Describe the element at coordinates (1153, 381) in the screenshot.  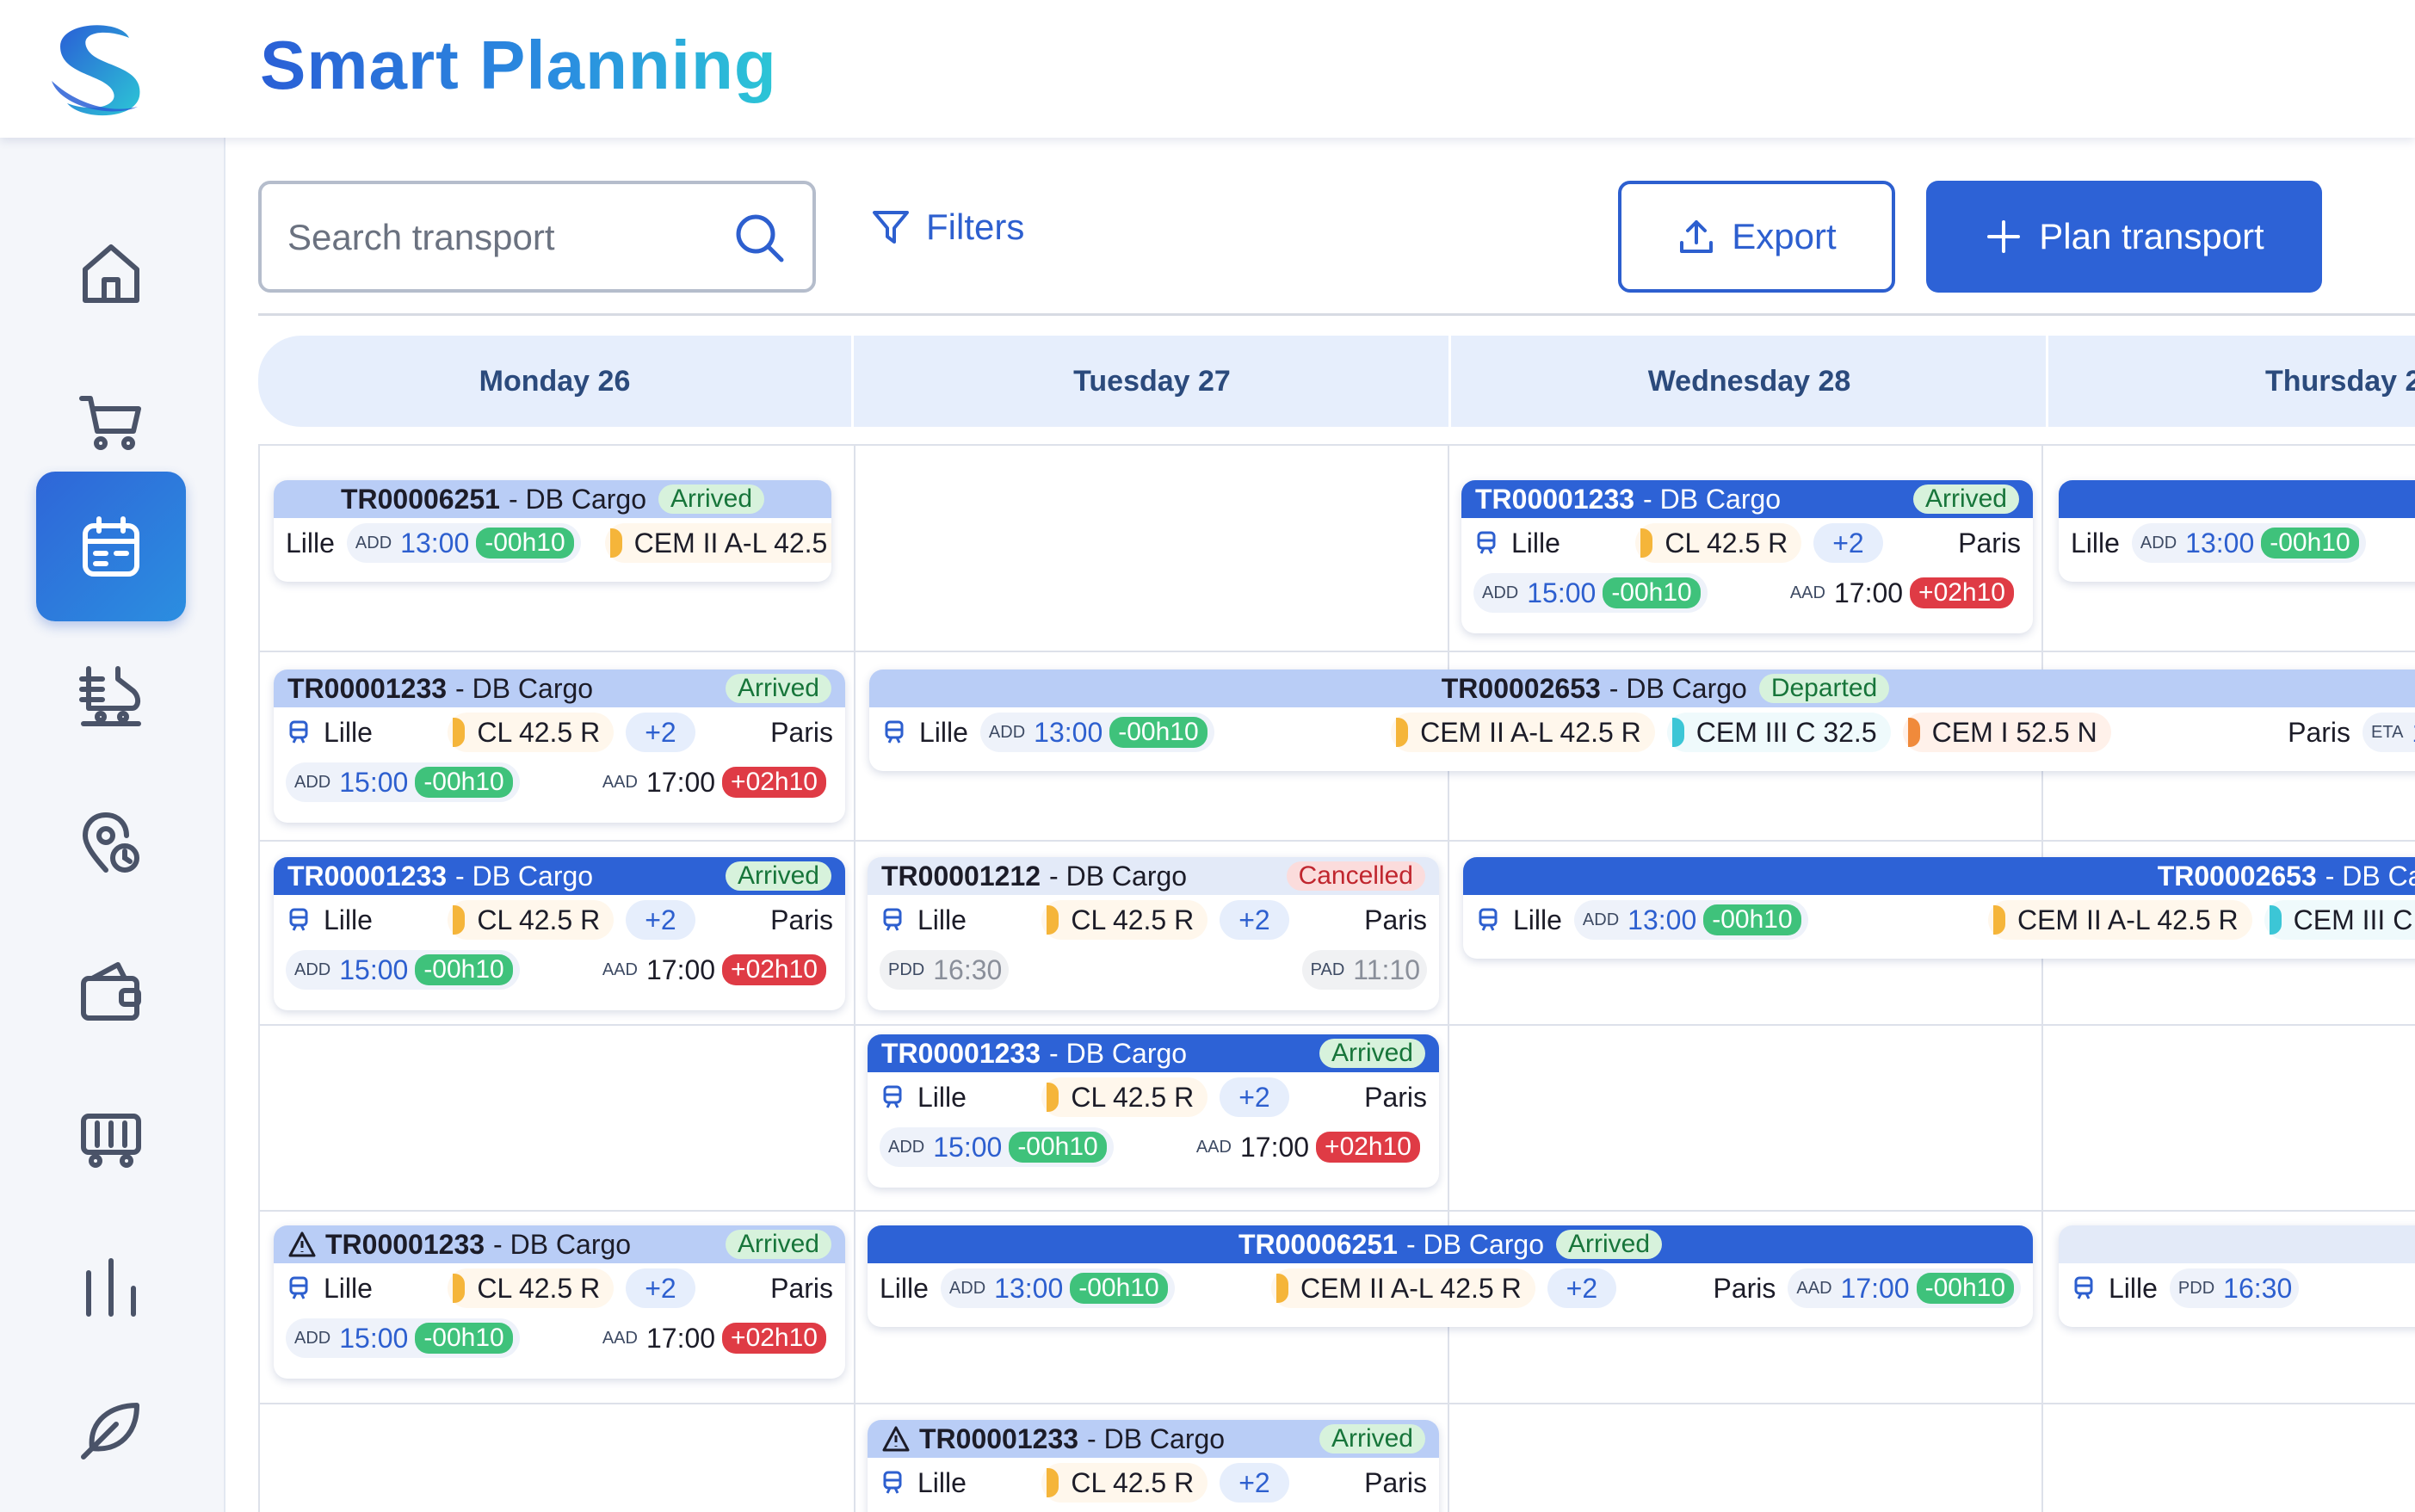
I see `day-header-tuesday: Tuesday 27` at that location.